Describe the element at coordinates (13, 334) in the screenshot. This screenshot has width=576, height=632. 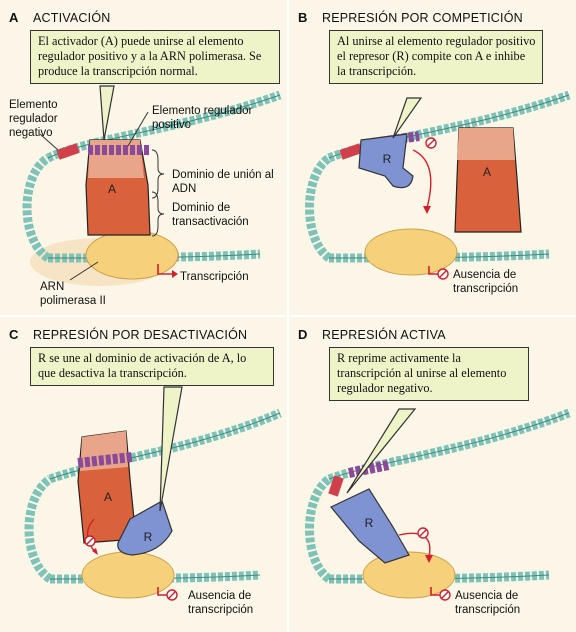
I see `panel-letter: C` at that location.